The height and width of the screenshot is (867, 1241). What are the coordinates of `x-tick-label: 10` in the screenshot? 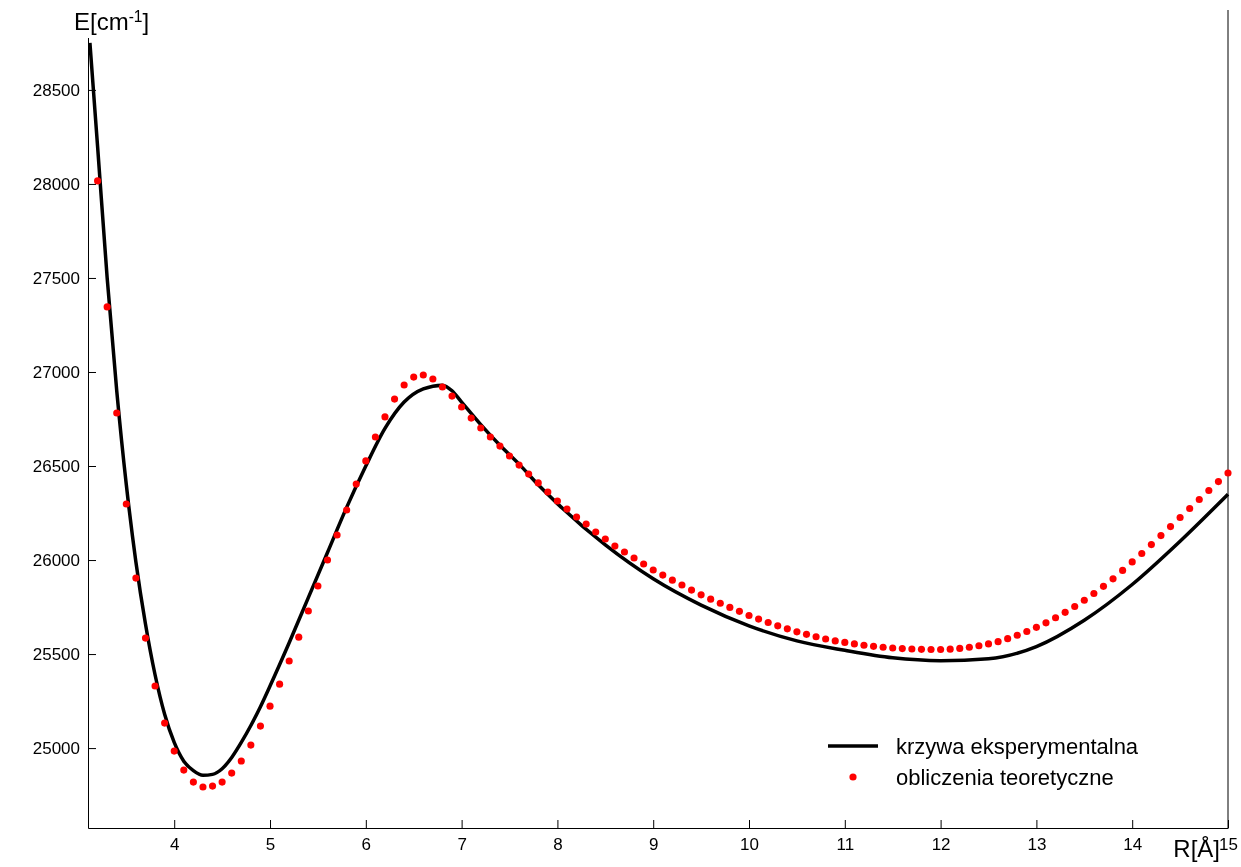 It's located at (749, 845).